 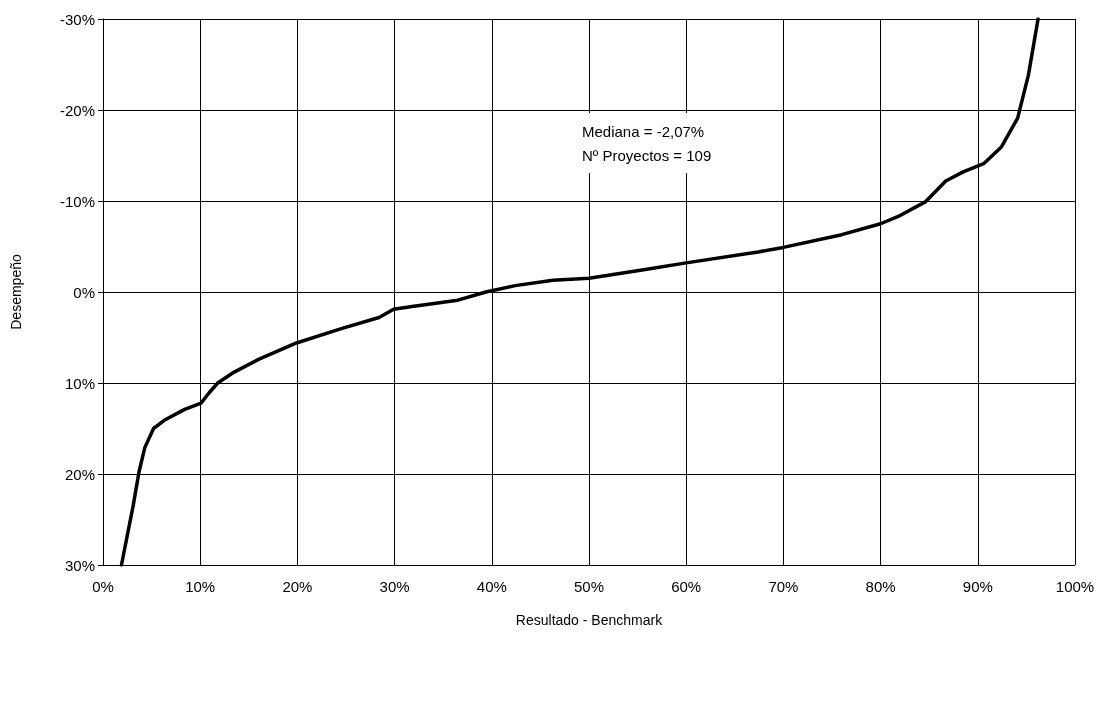 What do you see at coordinates (84, 292) in the screenshot?
I see `y-tick-label: 0%` at bounding box center [84, 292].